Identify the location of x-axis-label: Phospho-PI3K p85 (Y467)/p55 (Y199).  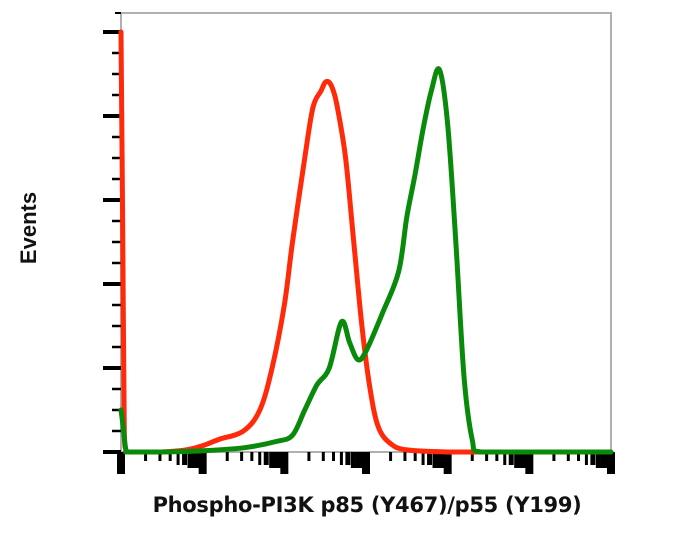
(367, 505).